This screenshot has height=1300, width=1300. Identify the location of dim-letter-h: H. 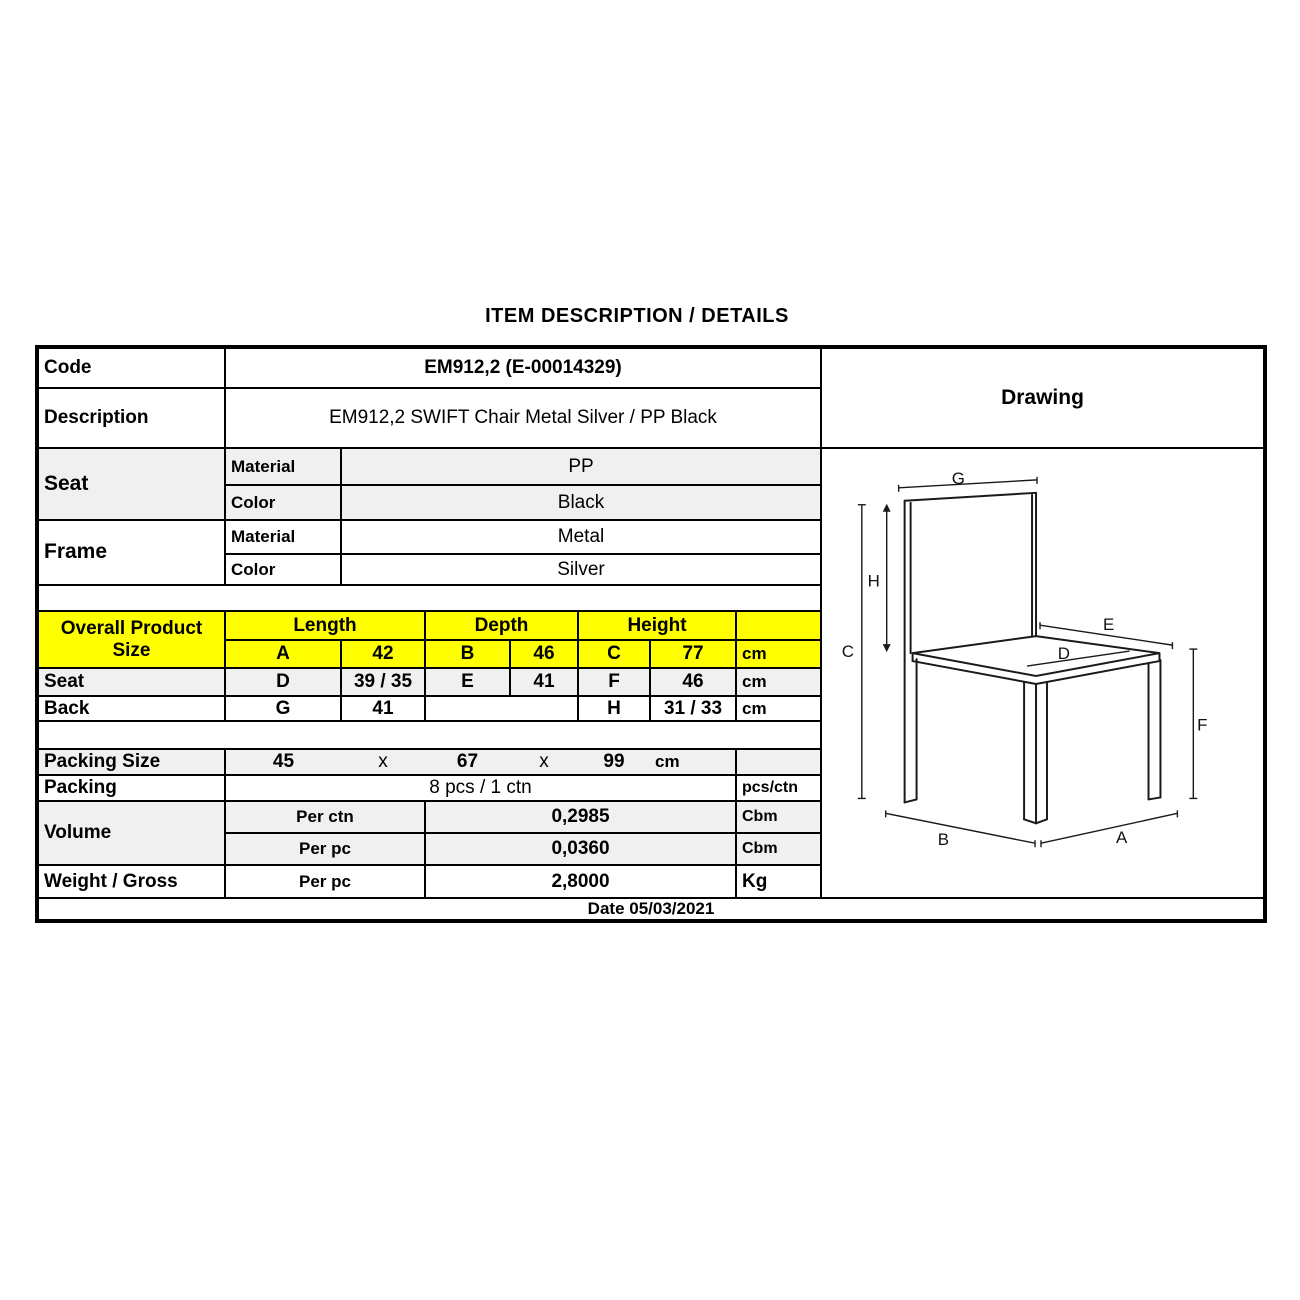
(614, 708).